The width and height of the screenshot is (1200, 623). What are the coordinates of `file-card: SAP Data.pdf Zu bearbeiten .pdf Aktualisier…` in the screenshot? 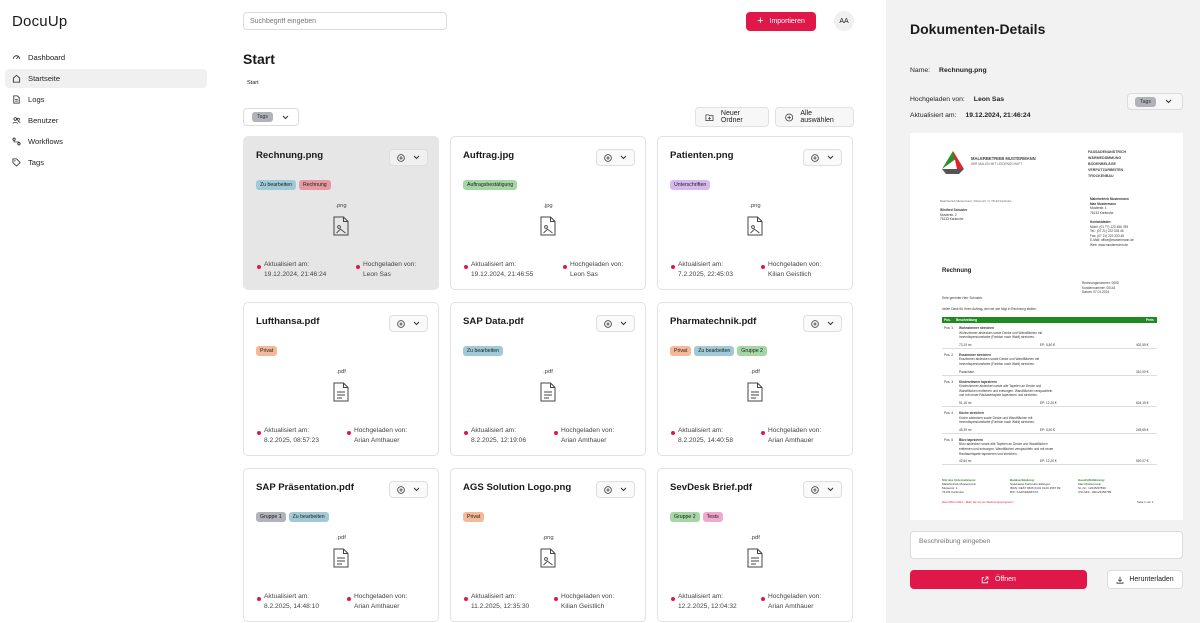 It's located at (548, 379).